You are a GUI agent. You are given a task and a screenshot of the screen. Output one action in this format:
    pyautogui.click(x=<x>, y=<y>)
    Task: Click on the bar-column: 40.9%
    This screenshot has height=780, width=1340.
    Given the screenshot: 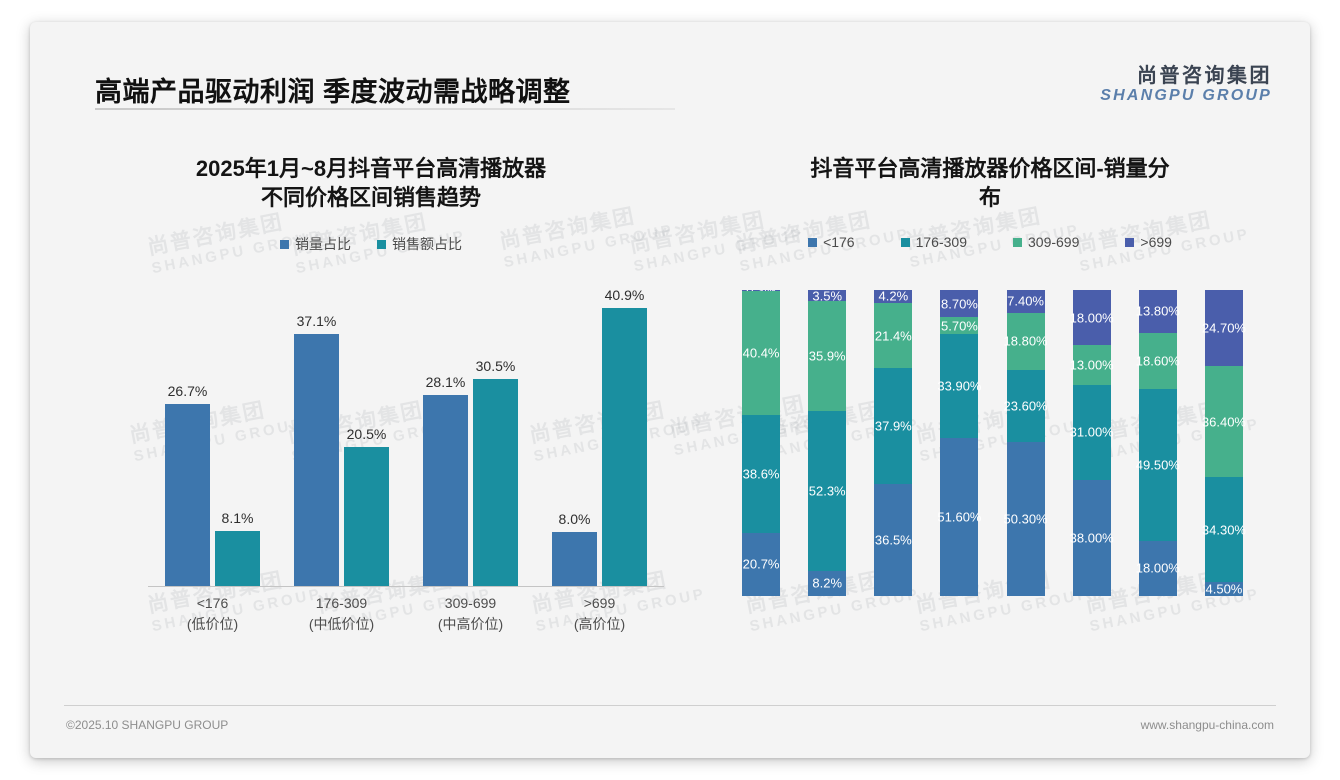 What is the action you would take?
    pyautogui.click(x=624, y=433)
    